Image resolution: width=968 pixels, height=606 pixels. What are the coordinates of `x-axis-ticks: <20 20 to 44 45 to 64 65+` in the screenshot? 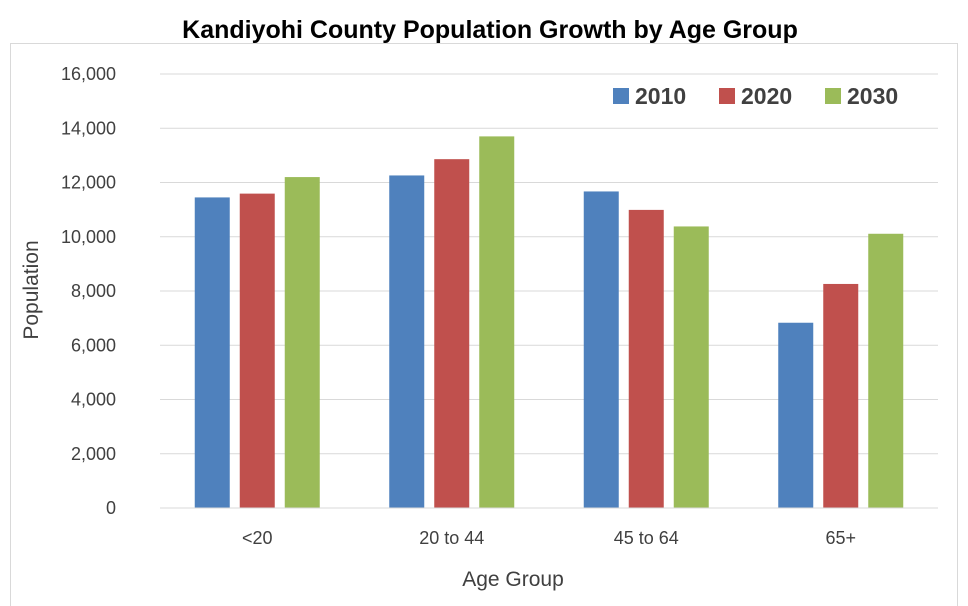 It's located at (549, 538).